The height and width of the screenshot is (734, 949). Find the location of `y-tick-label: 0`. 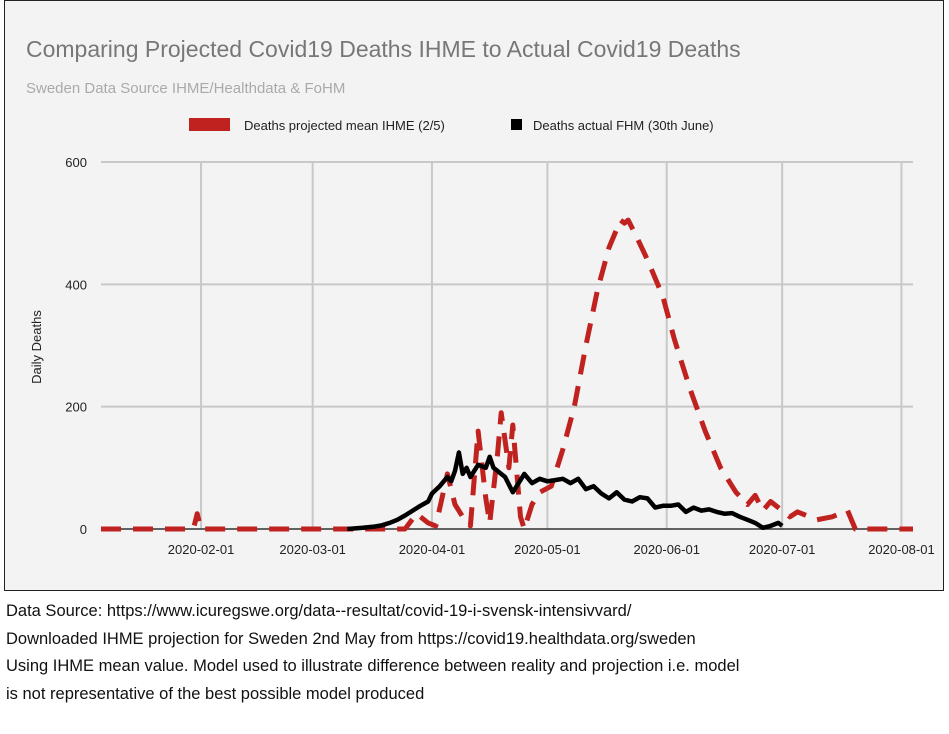

y-tick-label: 0 is located at coordinates (83, 529).